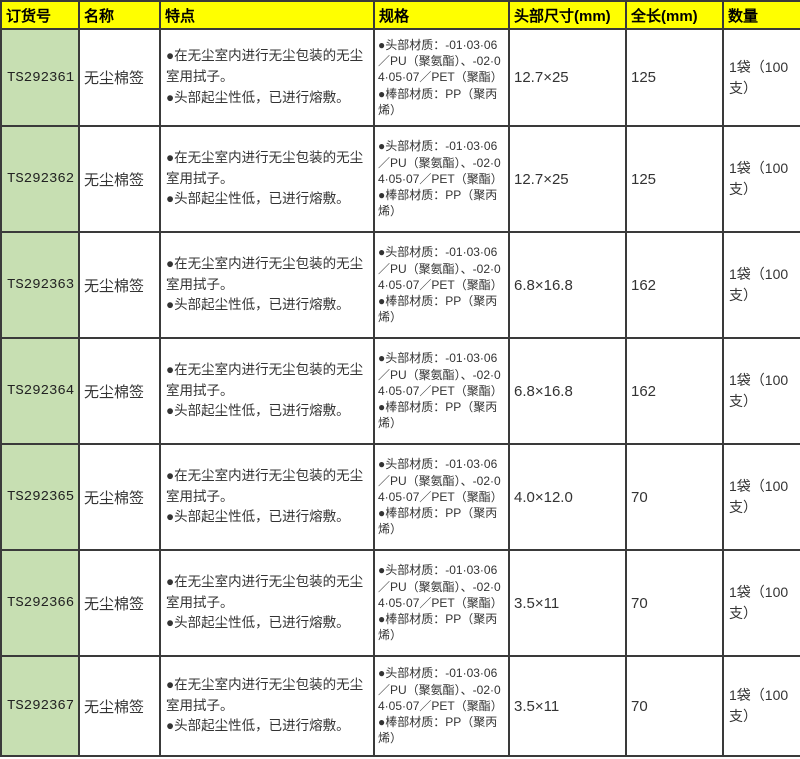 Image resolution: width=800 pixels, height=759 pixels. What do you see at coordinates (40, 179) in the screenshot?
I see `cell-order-no: TS292362` at bounding box center [40, 179].